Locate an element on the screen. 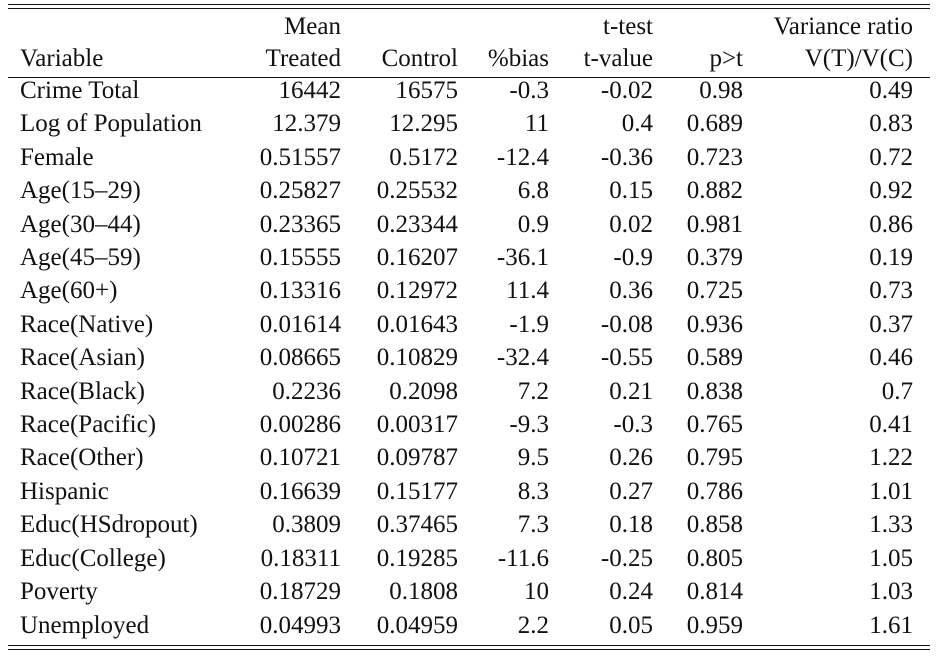 The height and width of the screenshot is (658, 939). cell-pvalue: 0.589 is located at coordinates (714, 358).